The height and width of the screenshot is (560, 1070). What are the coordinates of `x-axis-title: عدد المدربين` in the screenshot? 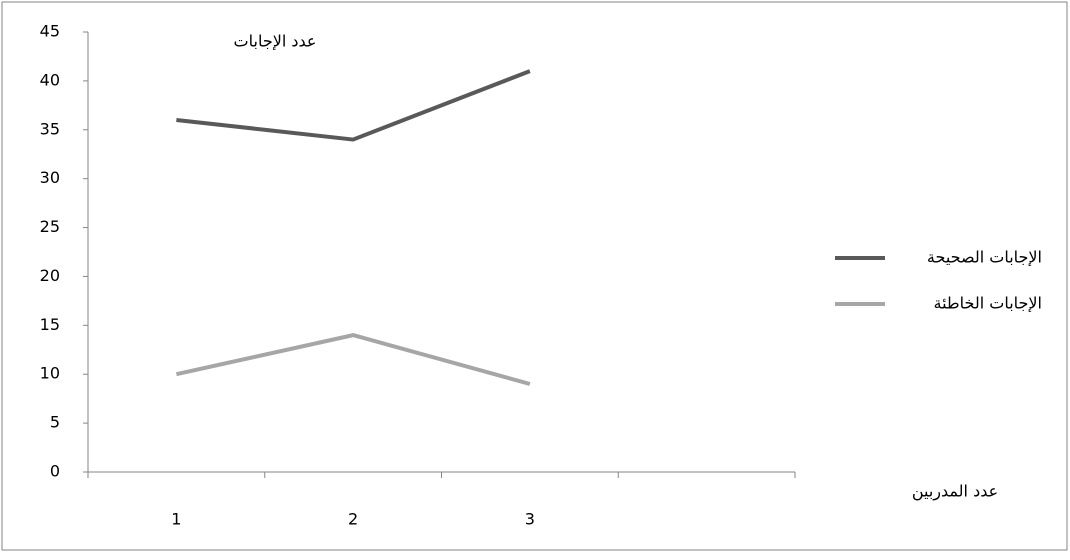 It's located at (955, 492).